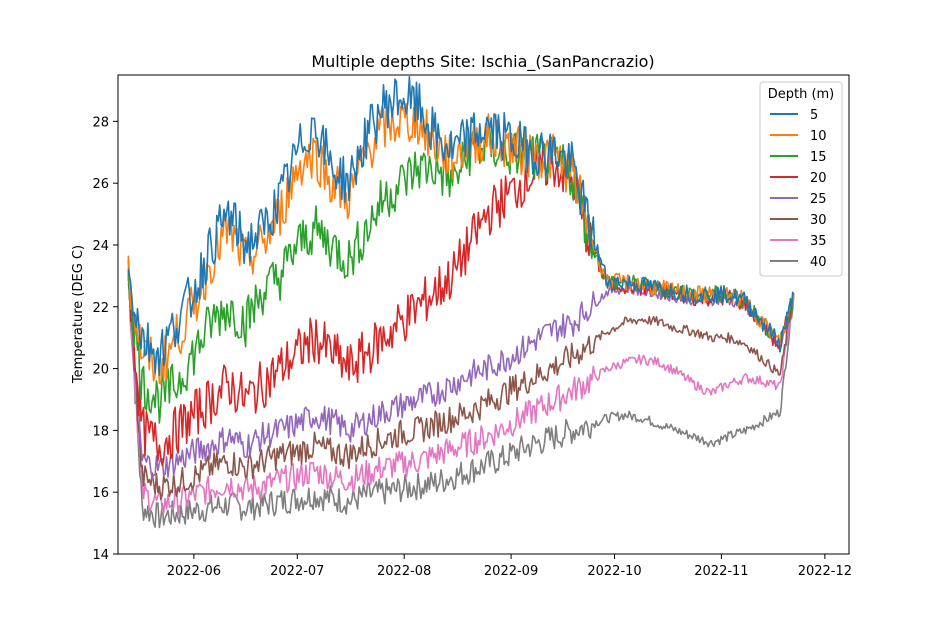  I want to click on y-tick-label: 24, so click(100, 246).